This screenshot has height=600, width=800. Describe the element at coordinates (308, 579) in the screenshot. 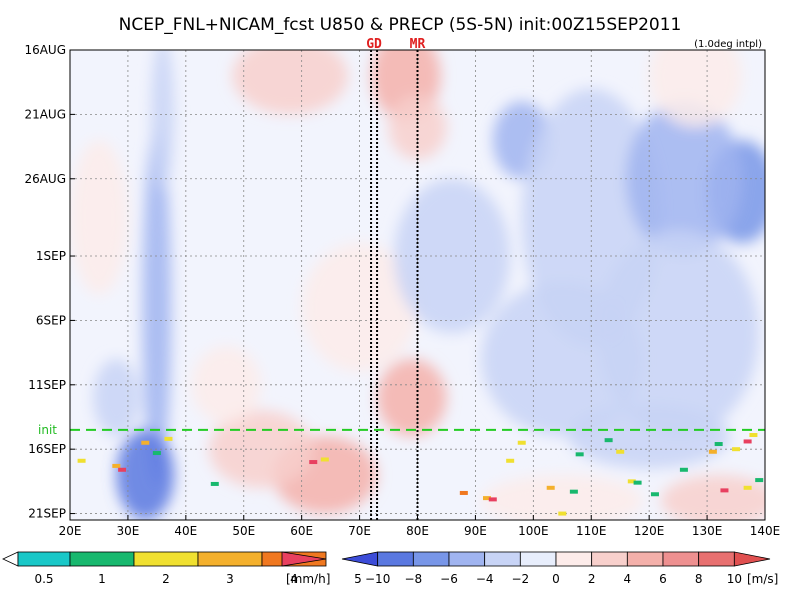

I see `precip-cb-unit: [mm/h]` at that location.